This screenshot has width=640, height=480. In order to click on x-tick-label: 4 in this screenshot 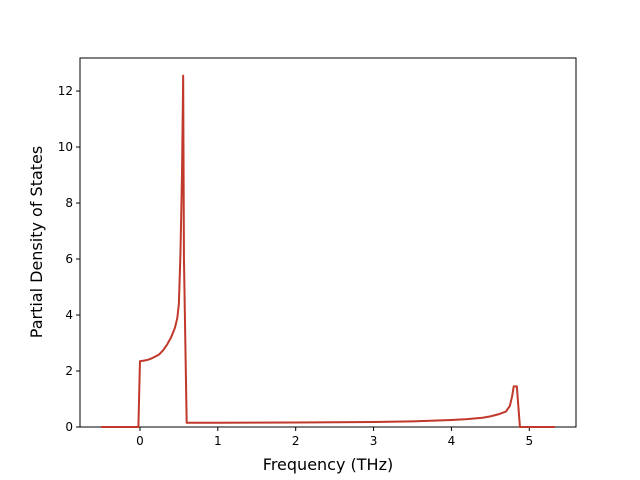, I will do `click(452, 441)`.